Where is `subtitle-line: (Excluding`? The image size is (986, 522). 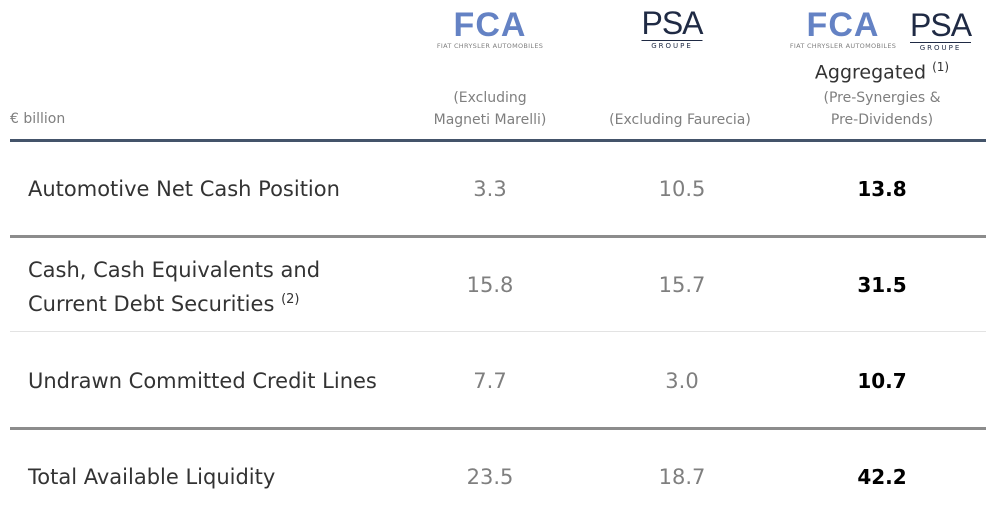
subtitle-line: (Excluding is located at coordinates (490, 98).